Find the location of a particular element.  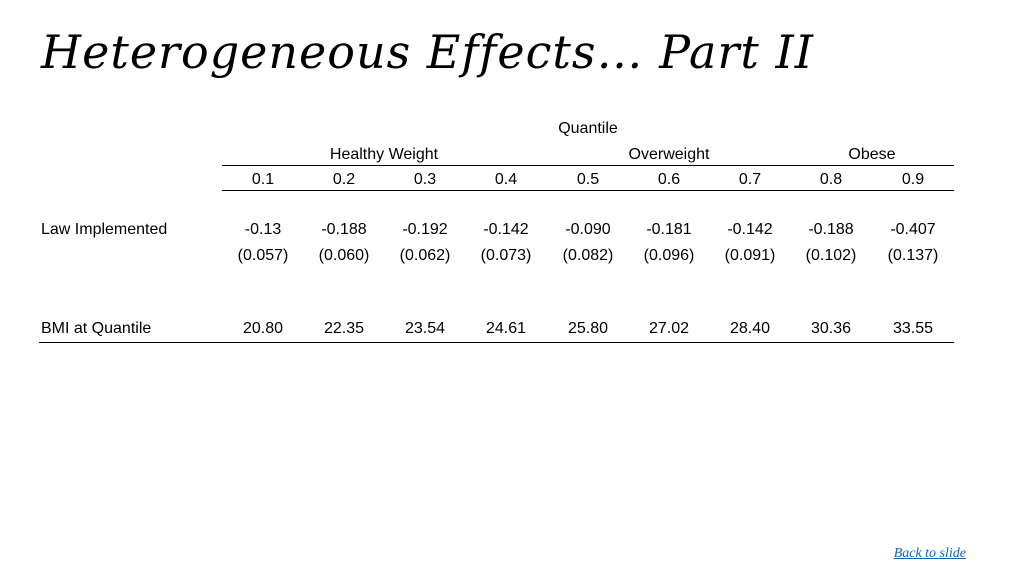

header-rule-bottom is located at coordinates (588, 190).